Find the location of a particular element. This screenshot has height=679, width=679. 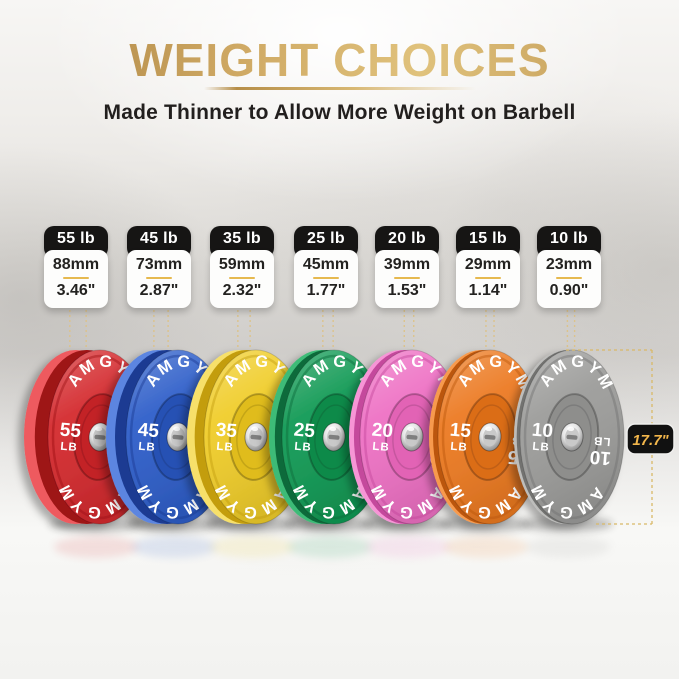

plate-weight-mirrored: 10LB is located at coordinates (601, 451).